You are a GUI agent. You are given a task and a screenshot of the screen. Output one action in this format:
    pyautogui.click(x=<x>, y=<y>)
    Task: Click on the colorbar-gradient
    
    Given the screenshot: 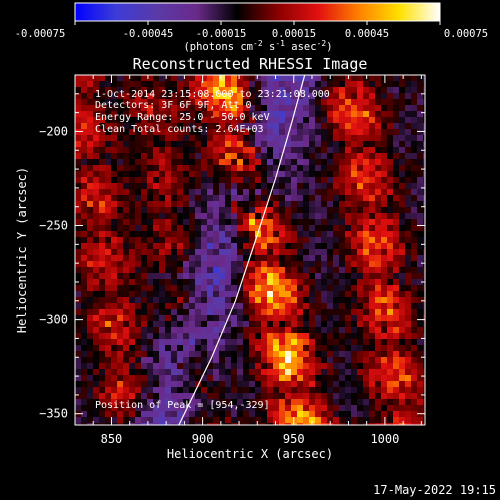 What is the action you would take?
    pyautogui.click(x=257, y=12)
    